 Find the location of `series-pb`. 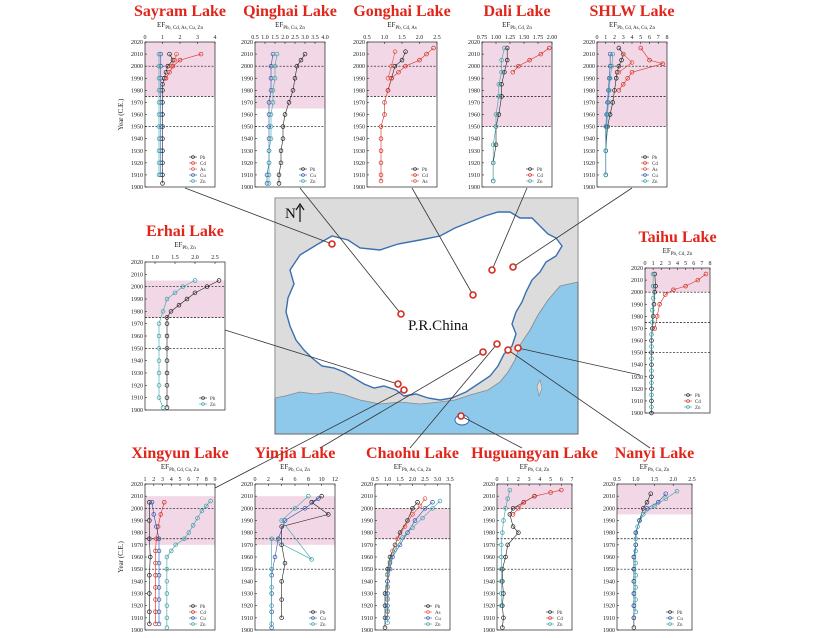

series-pb is located at coordinates (193, 344).